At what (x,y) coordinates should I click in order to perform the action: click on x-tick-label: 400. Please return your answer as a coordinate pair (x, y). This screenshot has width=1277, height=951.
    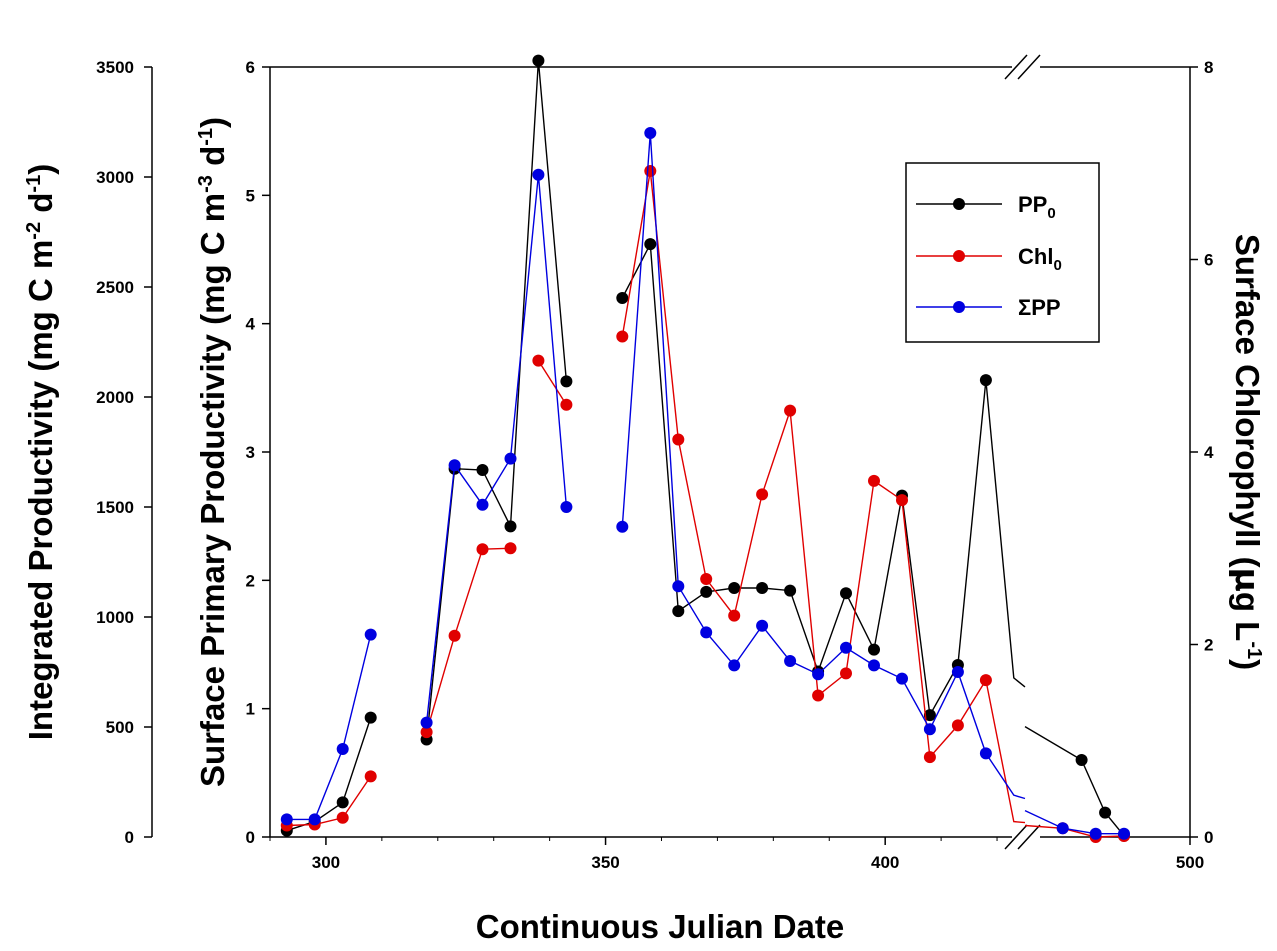
    Looking at the image, I should click on (885, 862).